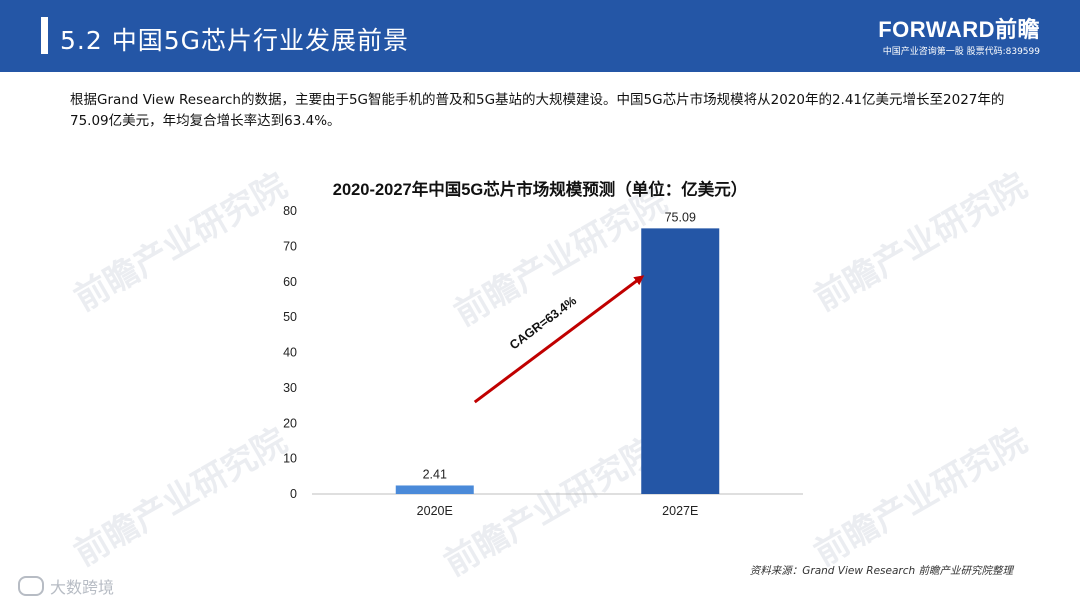  I want to click on y-tick-label: 20, so click(290, 423).